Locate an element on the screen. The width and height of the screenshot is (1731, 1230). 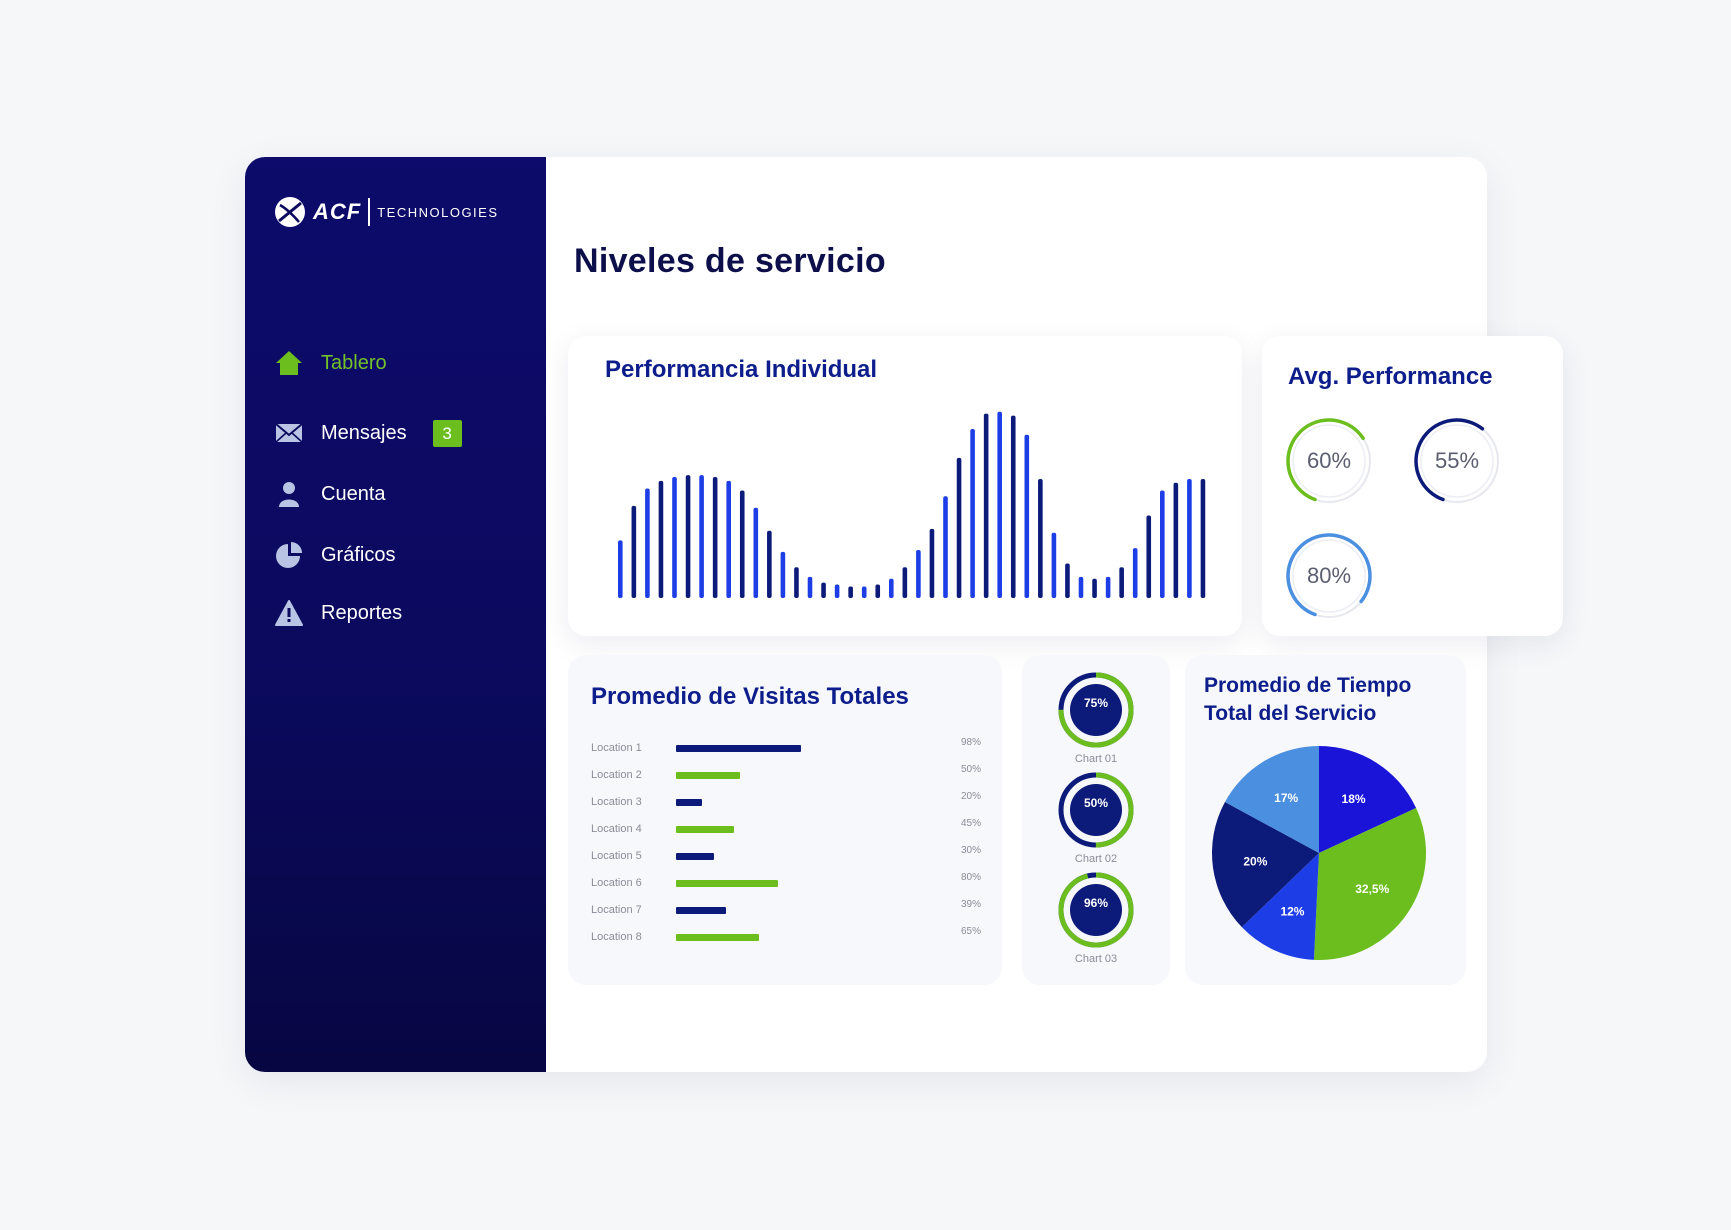
pie-slice-label: 32,5% is located at coordinates (1372, 889).